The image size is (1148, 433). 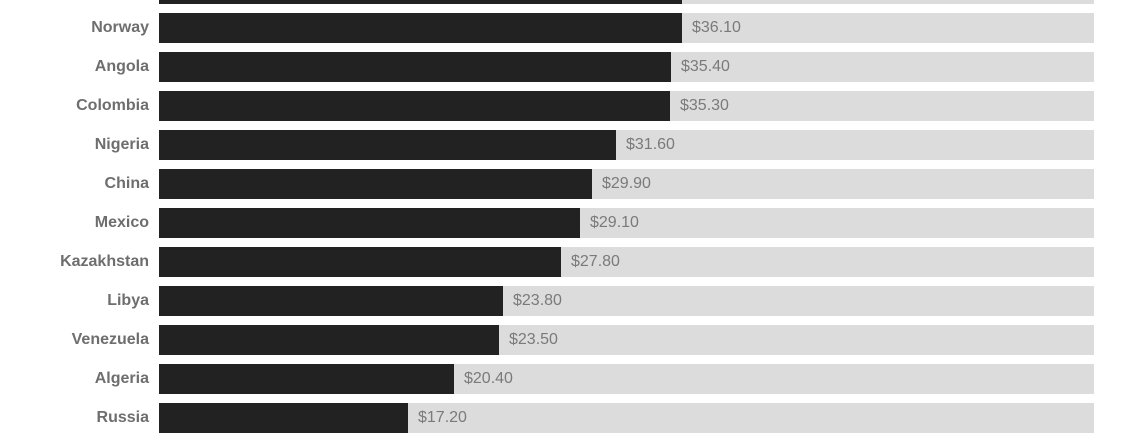 I want to click on category-label: Nigeria, so click(x=121, y=144).